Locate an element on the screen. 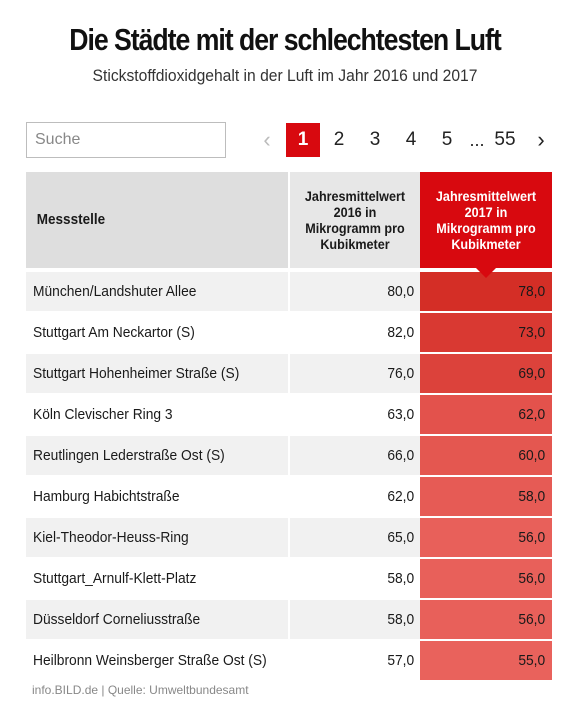 Image resolution: width=570 pixels, height=718 pixels. table-row: Stuttgart_Arnulf-Klett-Platz 58,0 56,0 is located at coordinates (289, 578).